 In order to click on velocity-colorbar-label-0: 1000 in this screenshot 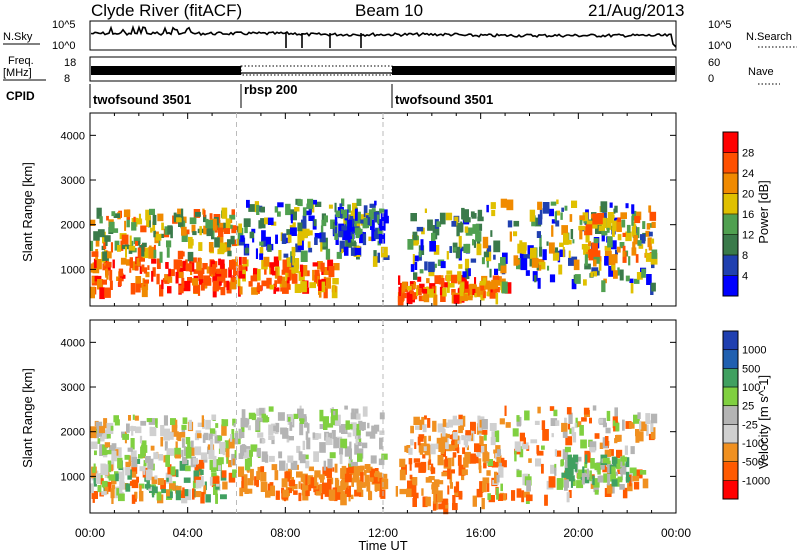, I will do `click(754, 351)`.